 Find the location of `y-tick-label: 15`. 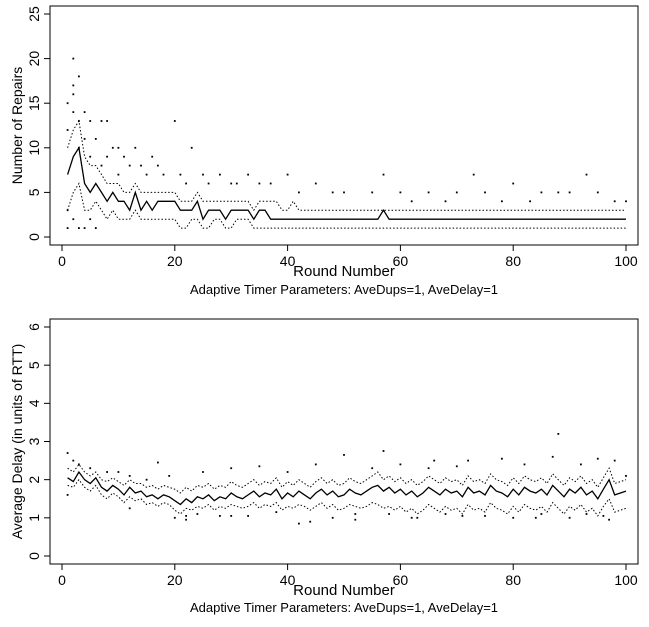

y-tick-label: 15 is located at coordinates (34, 103).